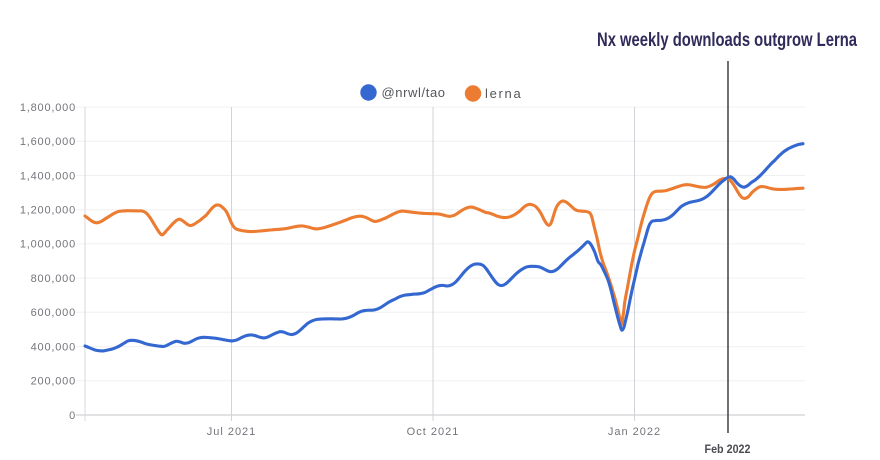 This screenshot has width=880, height=460. What do you see at coordinates (414, 92) in the screenshot?
I see `svg-text: @nrwl/tao` at bounding box center [414, 92].